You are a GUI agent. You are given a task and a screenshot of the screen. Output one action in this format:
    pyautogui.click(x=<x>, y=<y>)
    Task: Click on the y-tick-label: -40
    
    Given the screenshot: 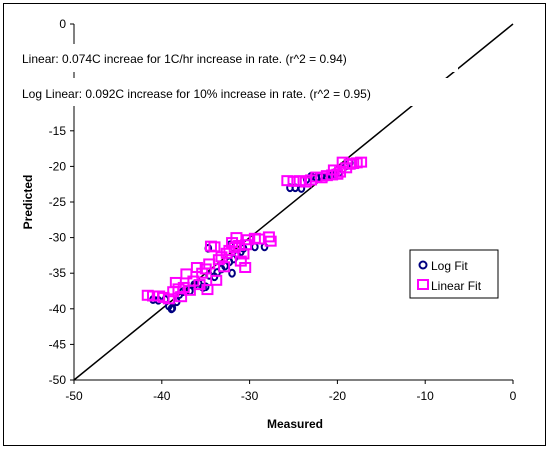 What is the action you would take?
    pyautogui.click(x=58, y=309)
    